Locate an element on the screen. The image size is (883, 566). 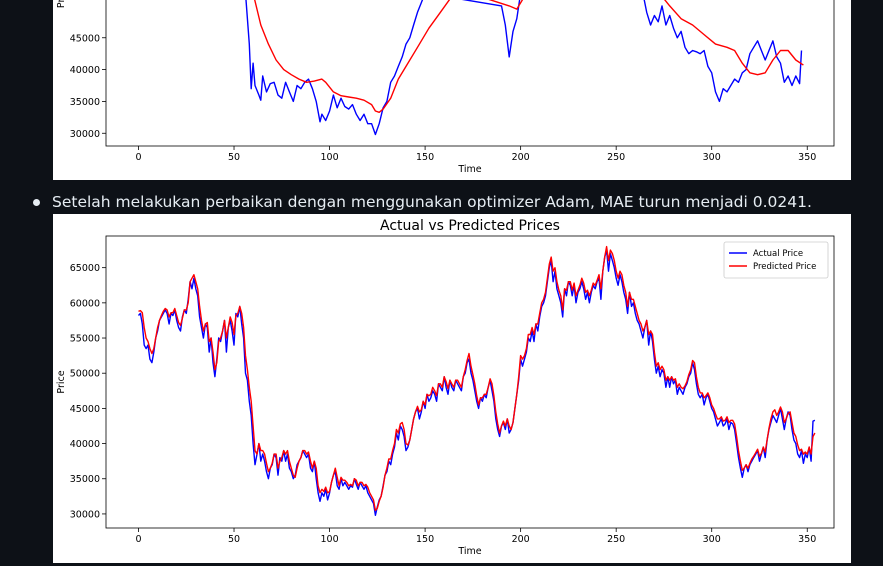
legend: Actual Price Predicted Price is located at coordinates (776, 260).